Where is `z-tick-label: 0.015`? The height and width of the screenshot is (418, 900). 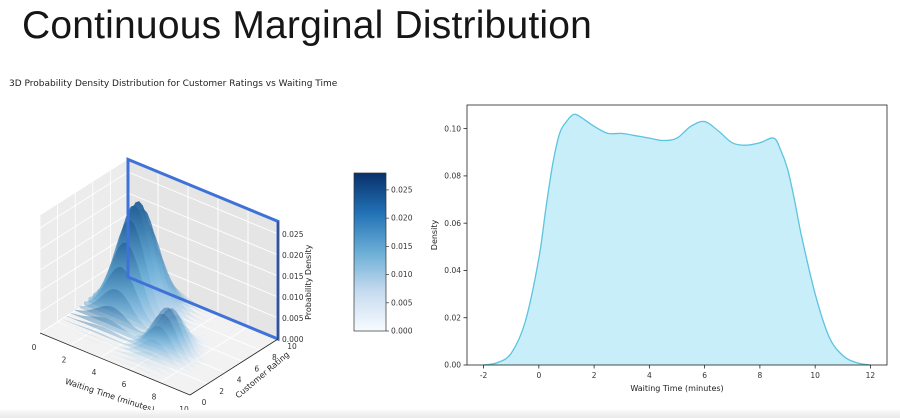
z-tick-label: 0.015 is located at coordinates (293, 276).